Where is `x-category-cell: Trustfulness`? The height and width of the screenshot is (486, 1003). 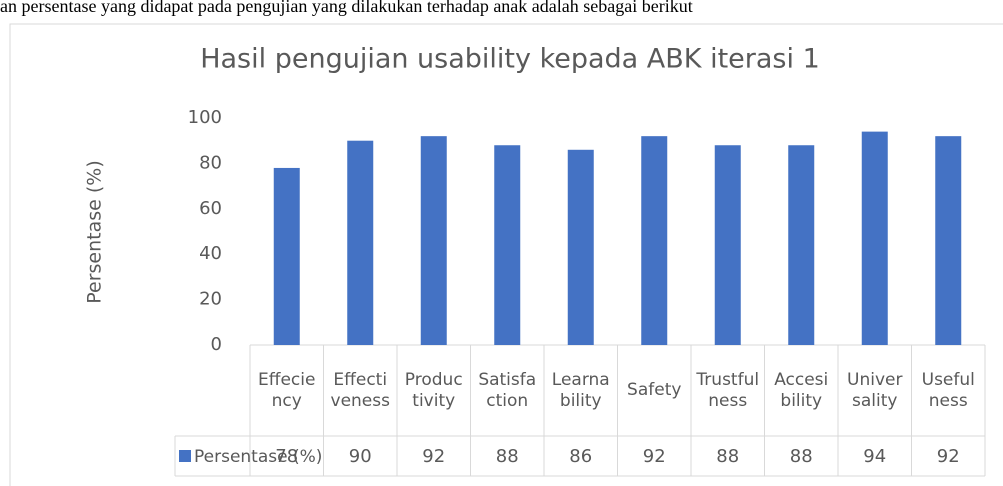
x-category-cell: Trustfulness is located at coordinates (728, 390).